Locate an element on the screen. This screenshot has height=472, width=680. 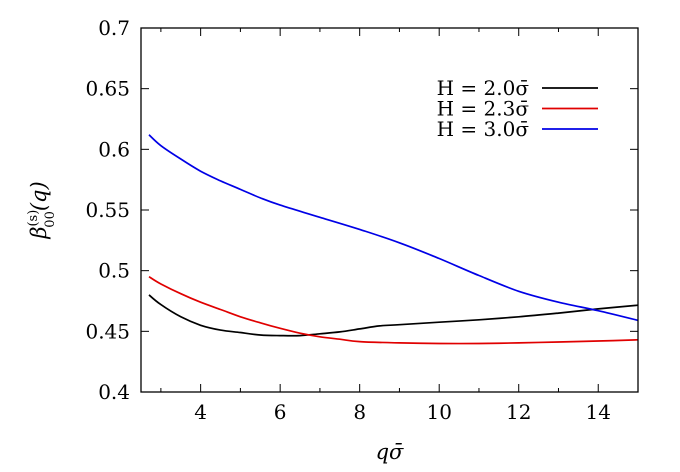
y-axis-title-sub: 00 is located at coordinates (50, 219).